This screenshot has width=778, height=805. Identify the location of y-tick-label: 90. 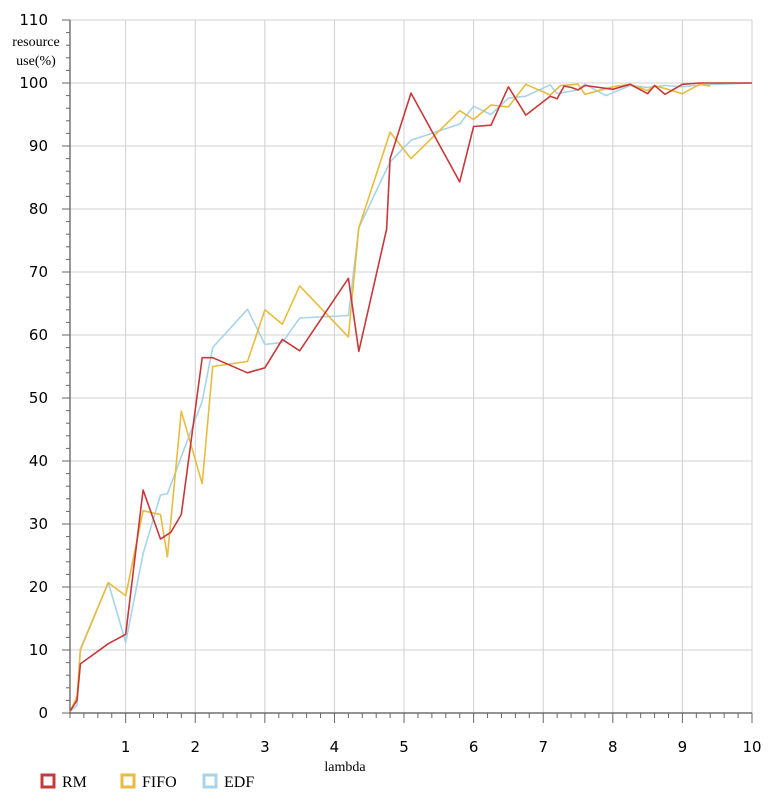
(38, 146).